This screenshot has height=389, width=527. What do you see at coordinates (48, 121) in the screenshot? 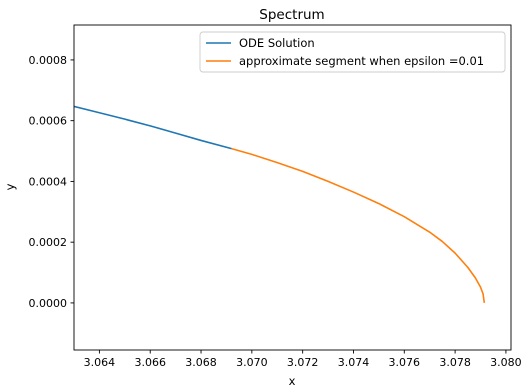
I see `y-tick-label: 0.0006` at bounding box center [48, 121].